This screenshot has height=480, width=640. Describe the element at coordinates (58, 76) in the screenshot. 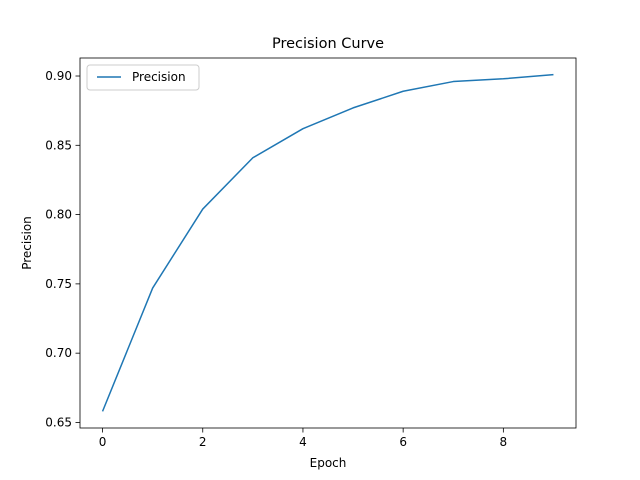

I see `y-tick-label: 0.90` at that location.